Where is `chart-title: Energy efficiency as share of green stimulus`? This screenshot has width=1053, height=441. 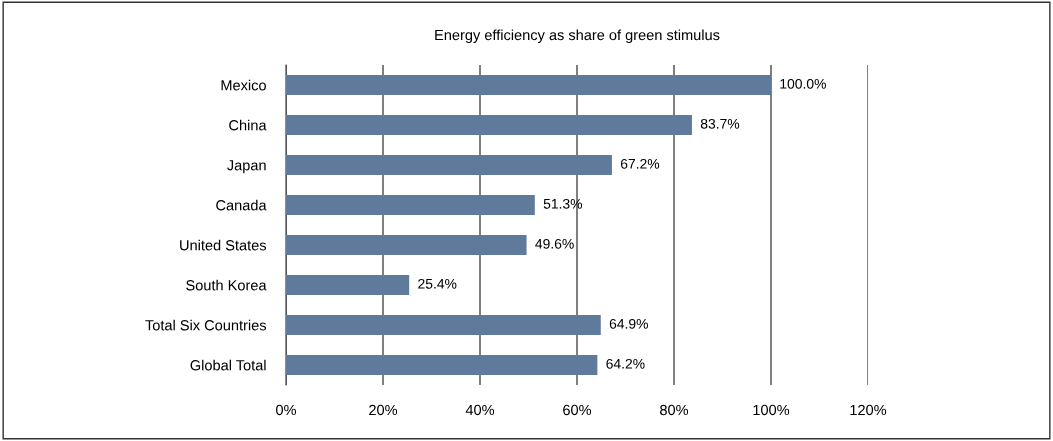 chart-title: Energy efficiency as share of green stimulus is located at coordinates (577, 36).